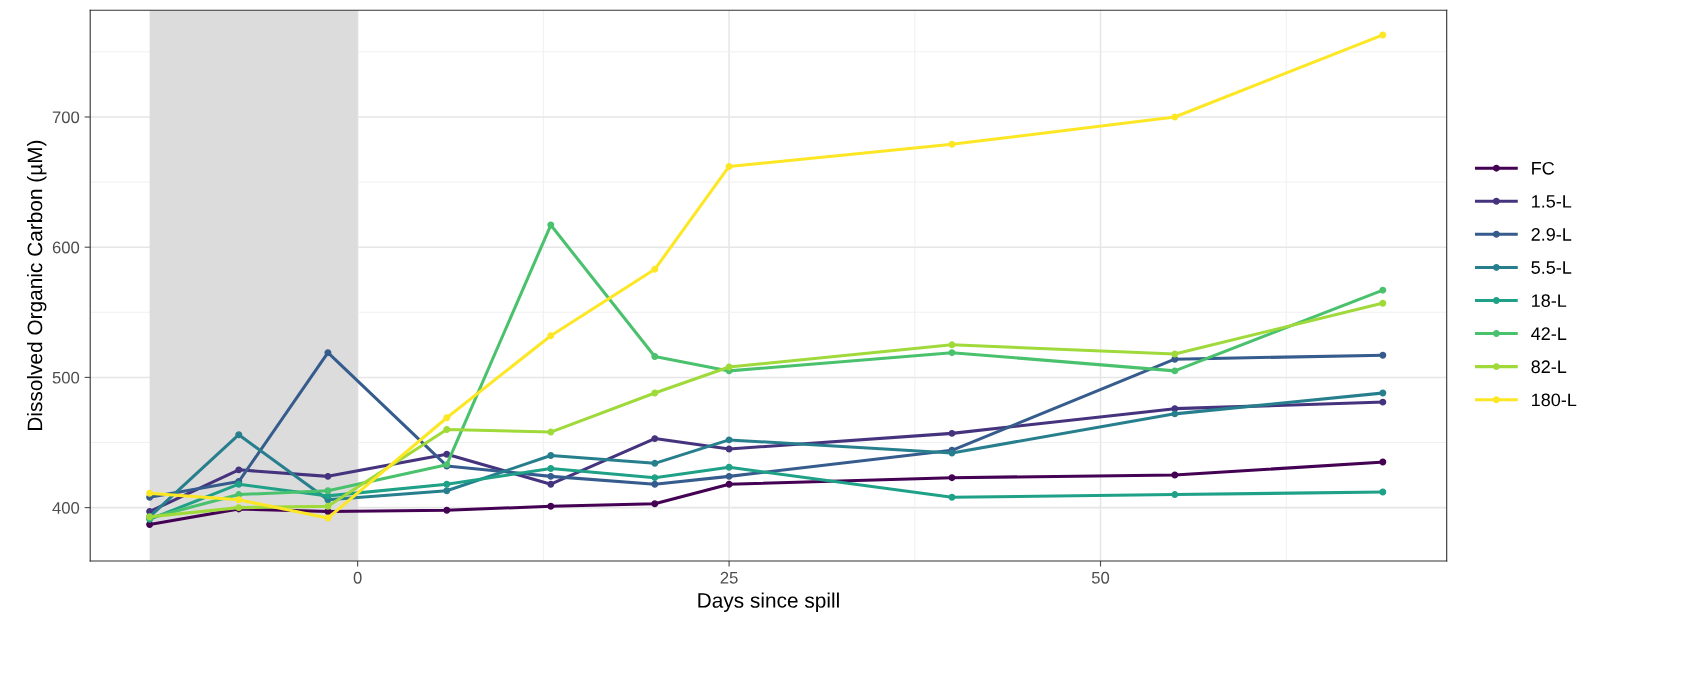 This screenshot has width=1702, height=680. I want to click on x-tick-label: 25, so click(729, 577).